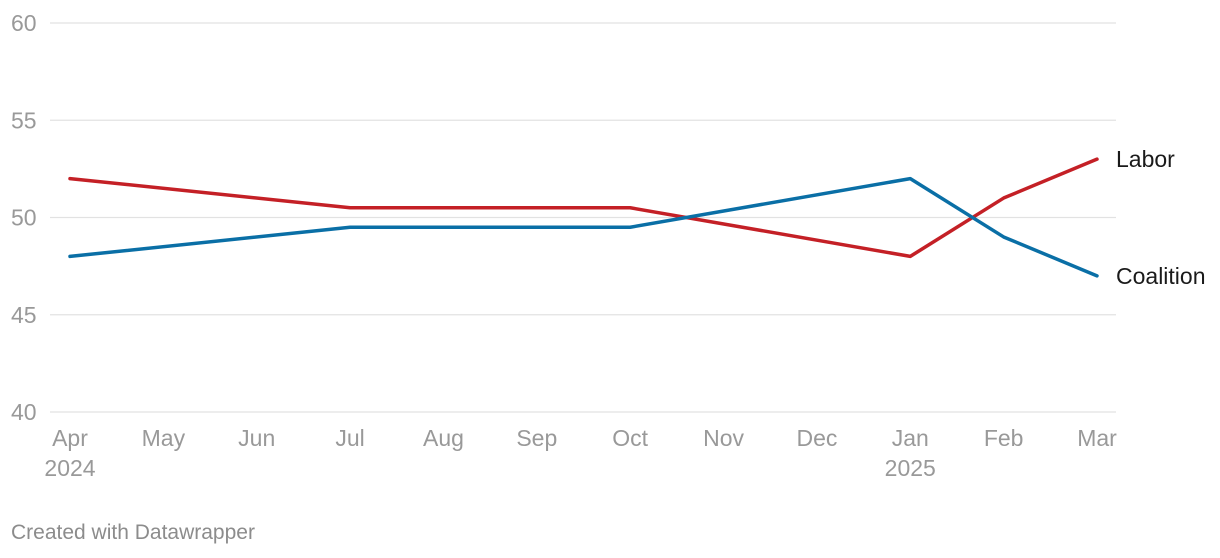  What do you see at coordinates (1161, 276) in the screenshot?
I see `series-label-coalition: Coalition` at bounding box center [1161, 276].